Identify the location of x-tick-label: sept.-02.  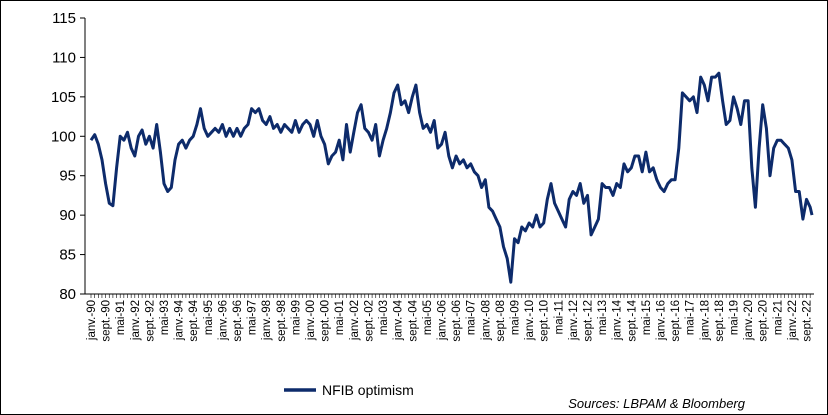
(369, 321).